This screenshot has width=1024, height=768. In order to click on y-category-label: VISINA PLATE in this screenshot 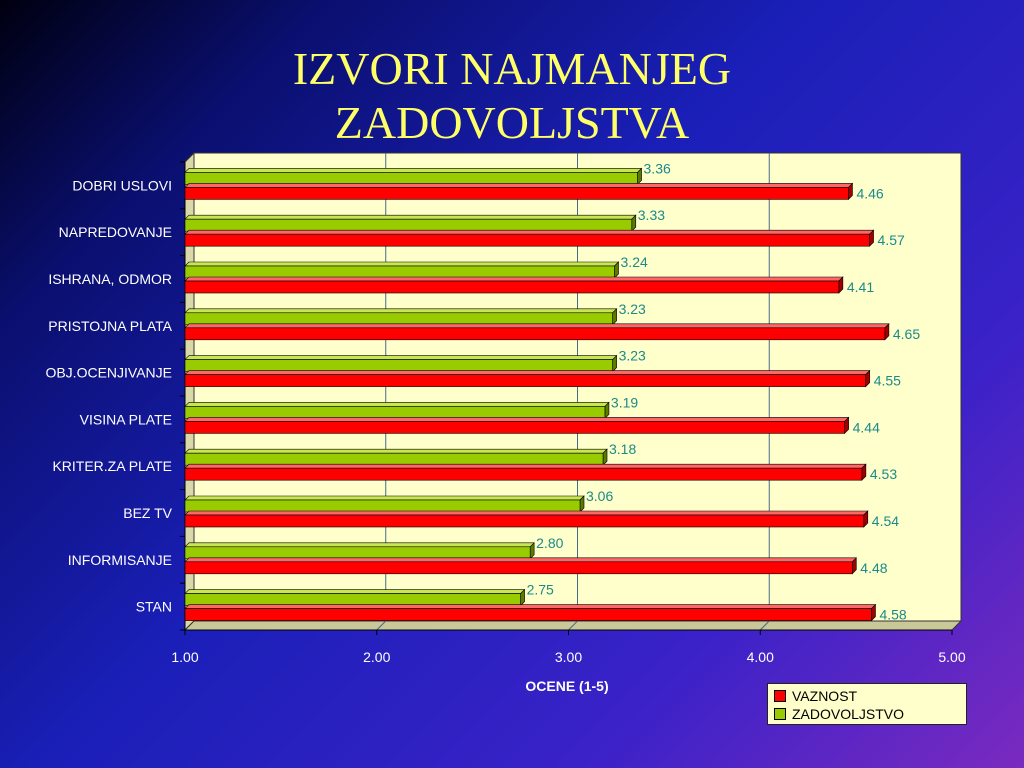, I will do `click(126, 419)`.